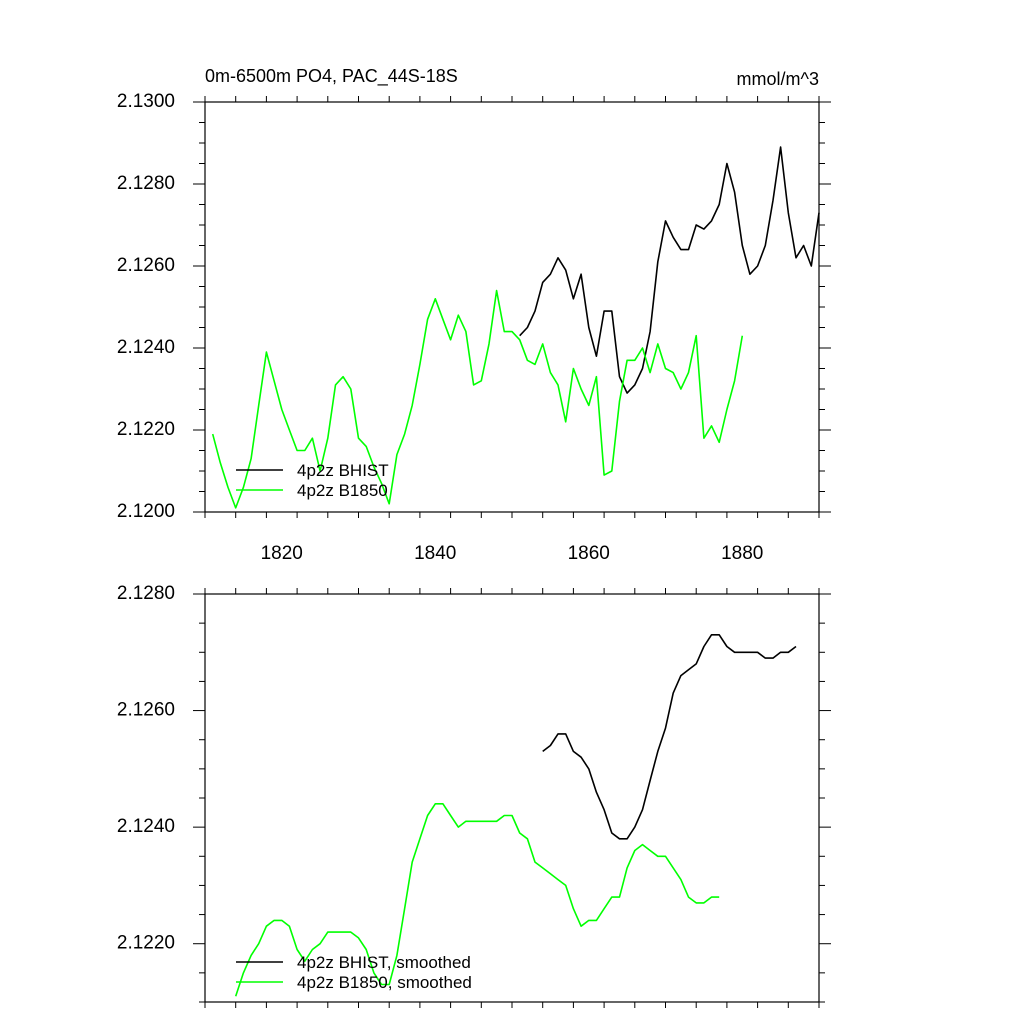 The width and height of the screenshot is (1024, 1024). Describe the element at coordinates (477, 900) in the screenshot. I see `series-line-b1850-smoothed` at that location.